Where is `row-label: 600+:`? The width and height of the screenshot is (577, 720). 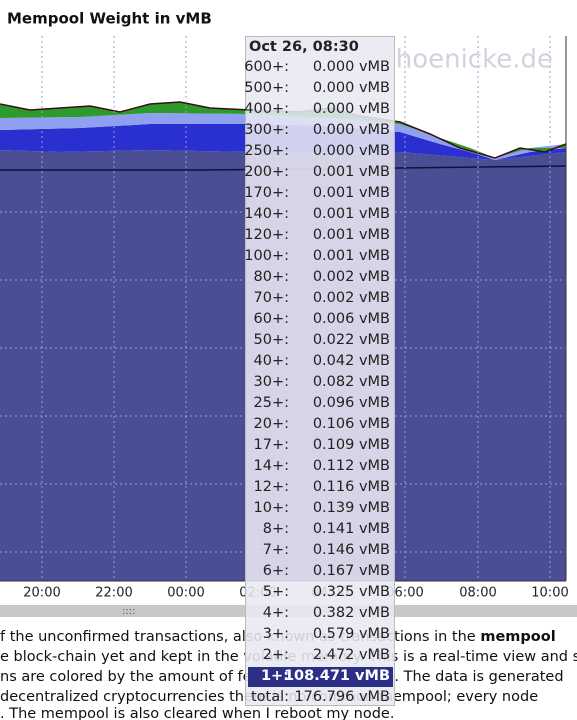 row-label: 600+: is located at coordinates (266, 67).